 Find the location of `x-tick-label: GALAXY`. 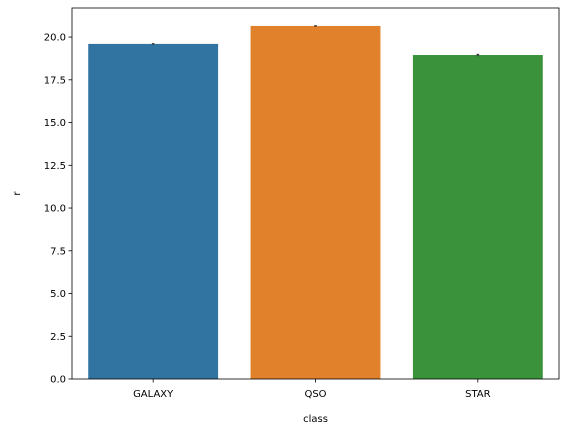

x-tick-label: GALAXY is located at coordinates (153, 394).